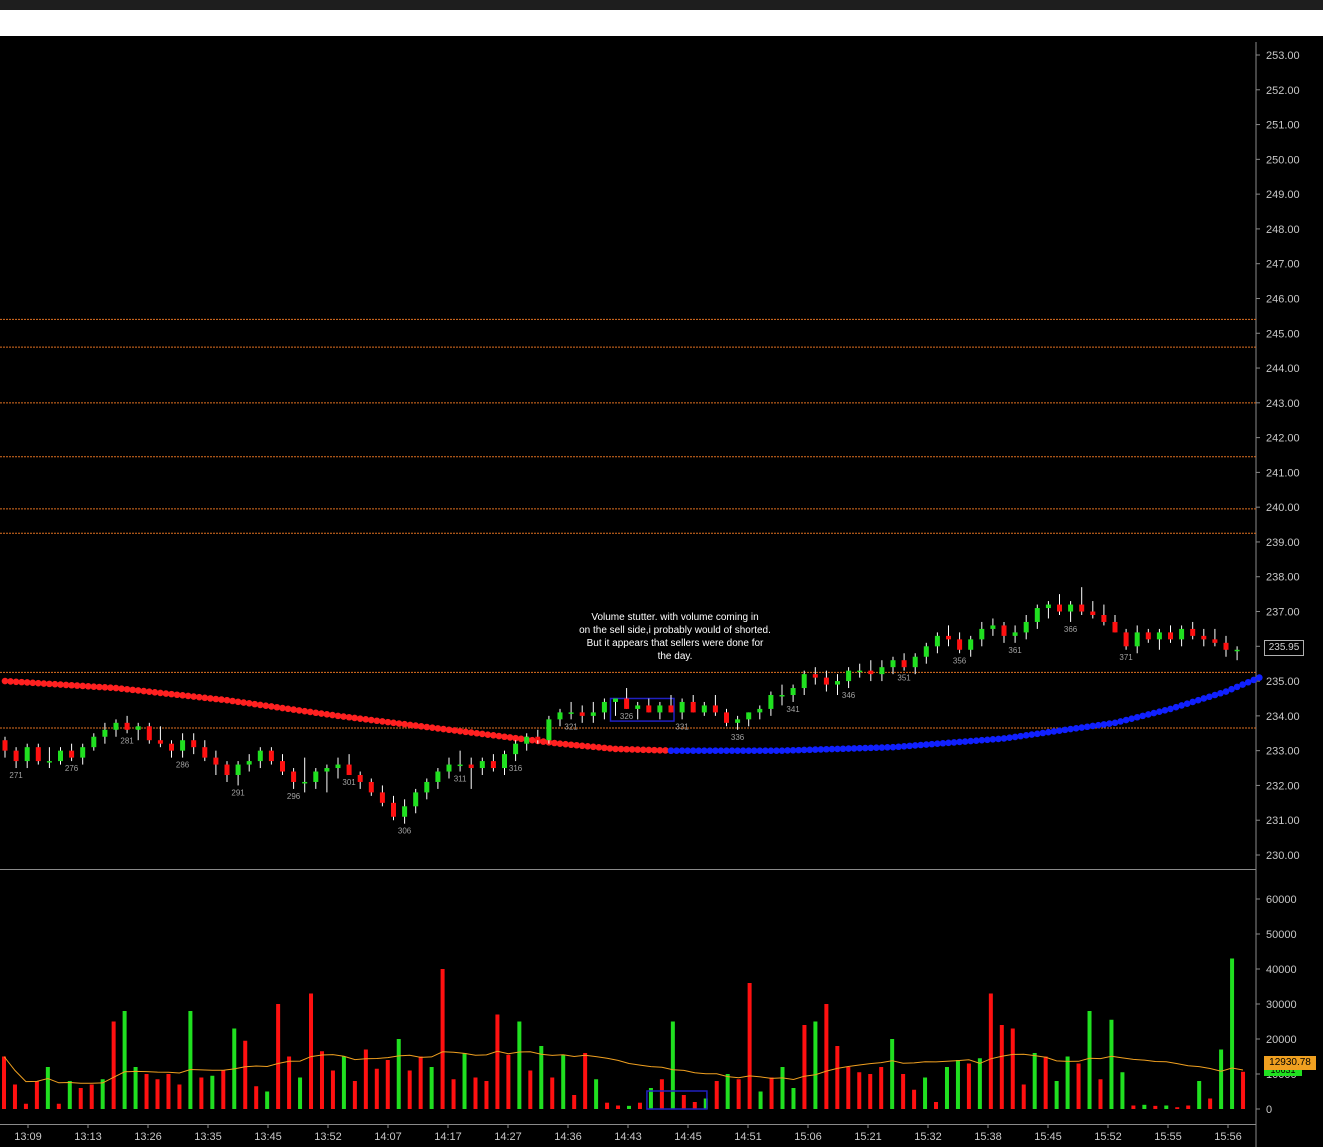 Image resolution: width=1323 pixels, height=1147 pixels. What do you see at coordinates (988, 1137) in the screenshot?
I see `time-tick-label: 15:38` at bounding box center [988, 1137].